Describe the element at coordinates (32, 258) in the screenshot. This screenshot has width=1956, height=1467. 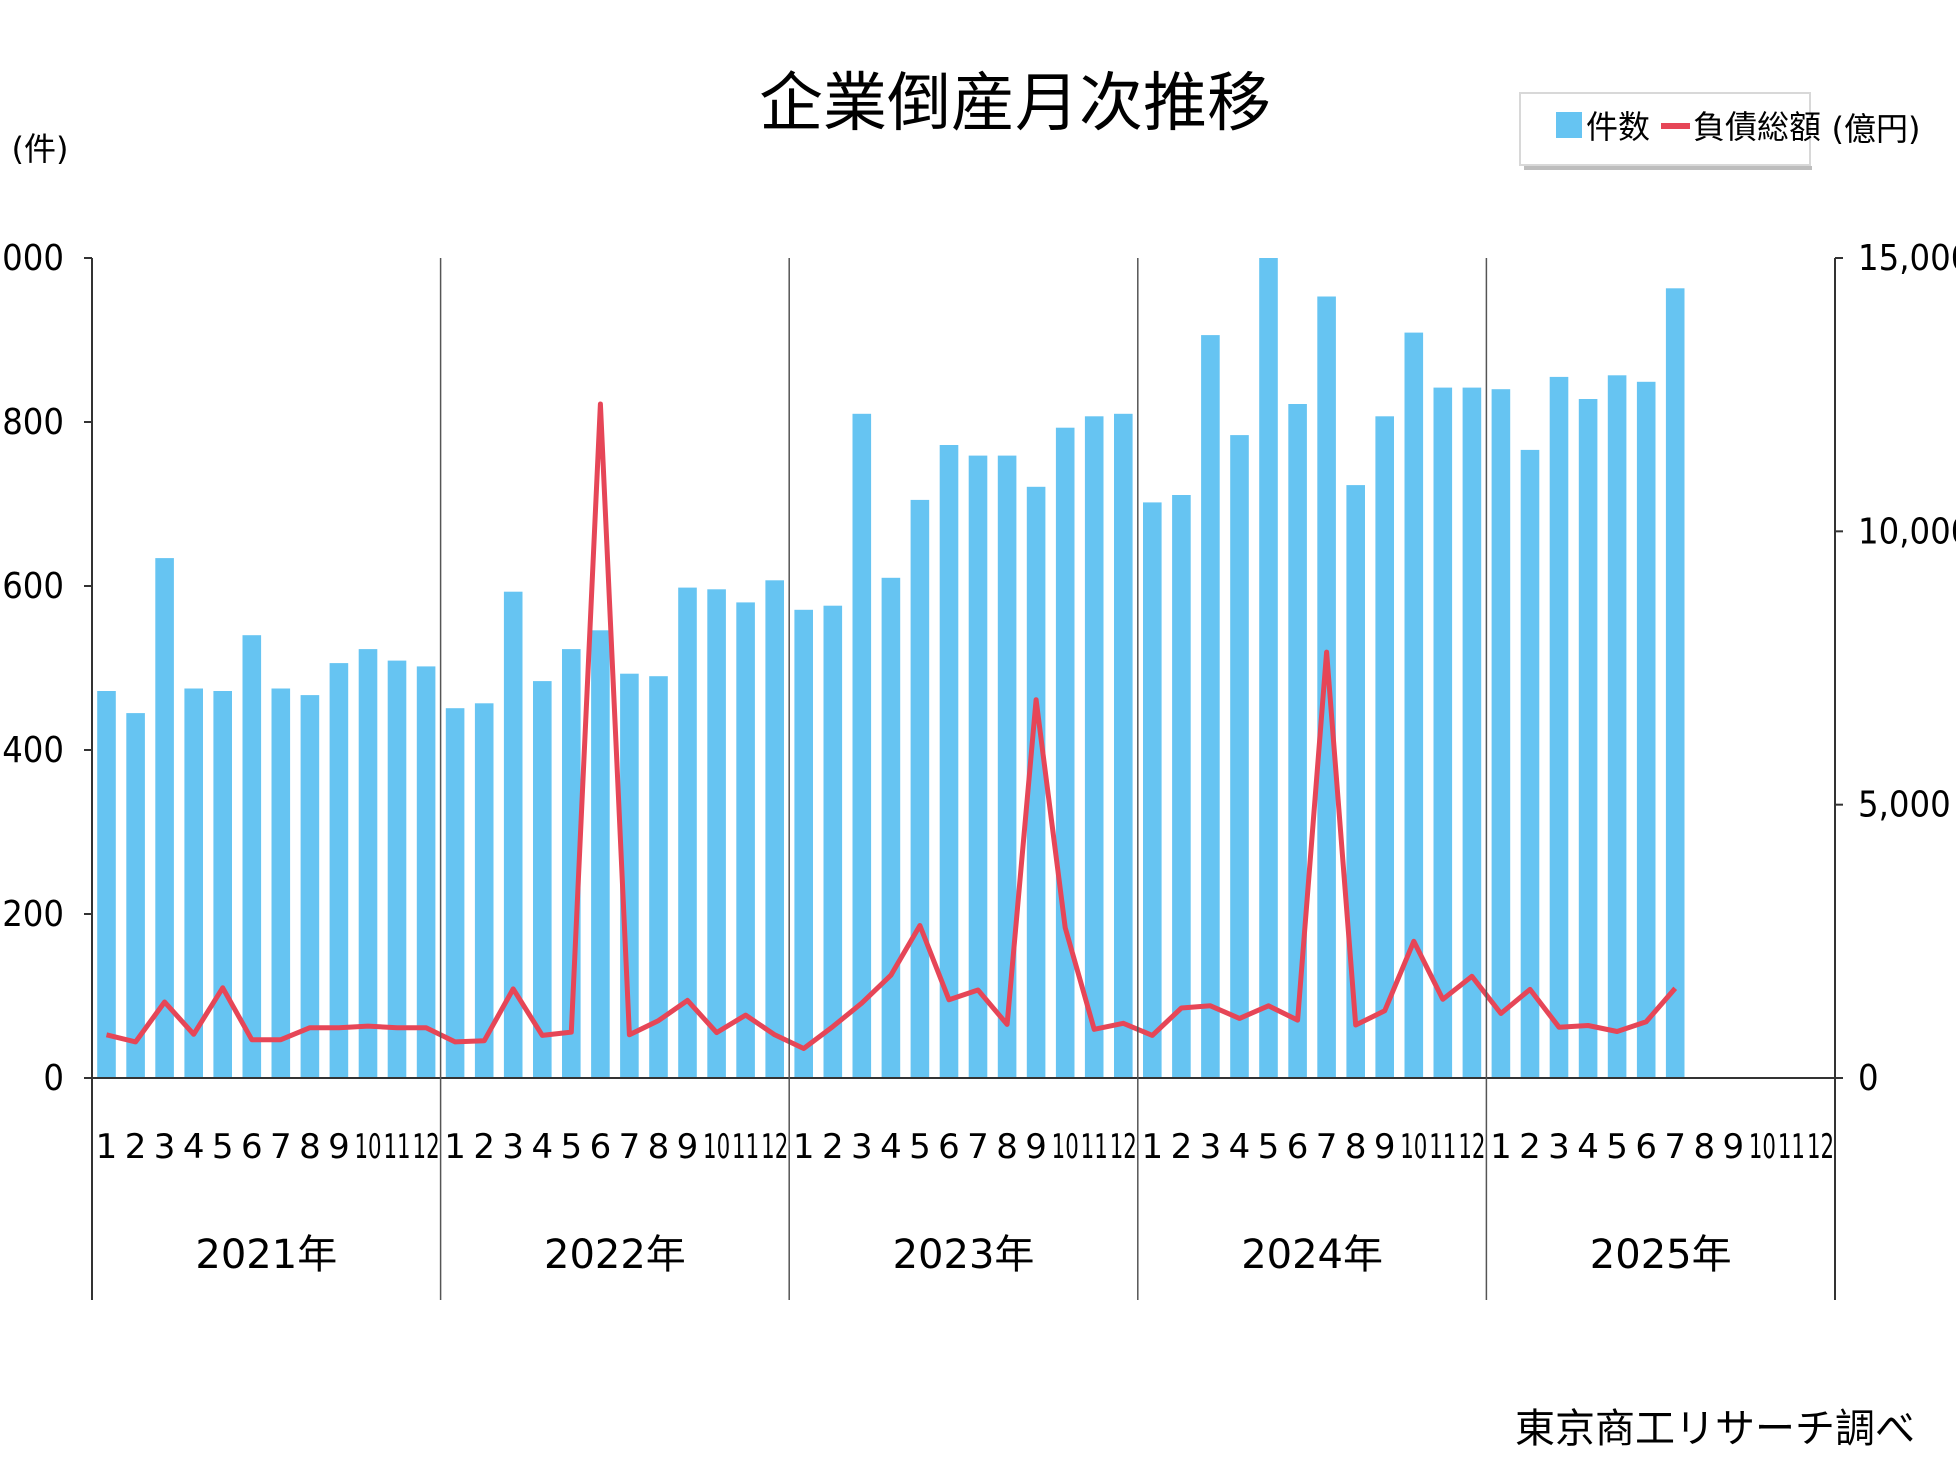
I see `y-left-tick-label: 1,000` at that location.